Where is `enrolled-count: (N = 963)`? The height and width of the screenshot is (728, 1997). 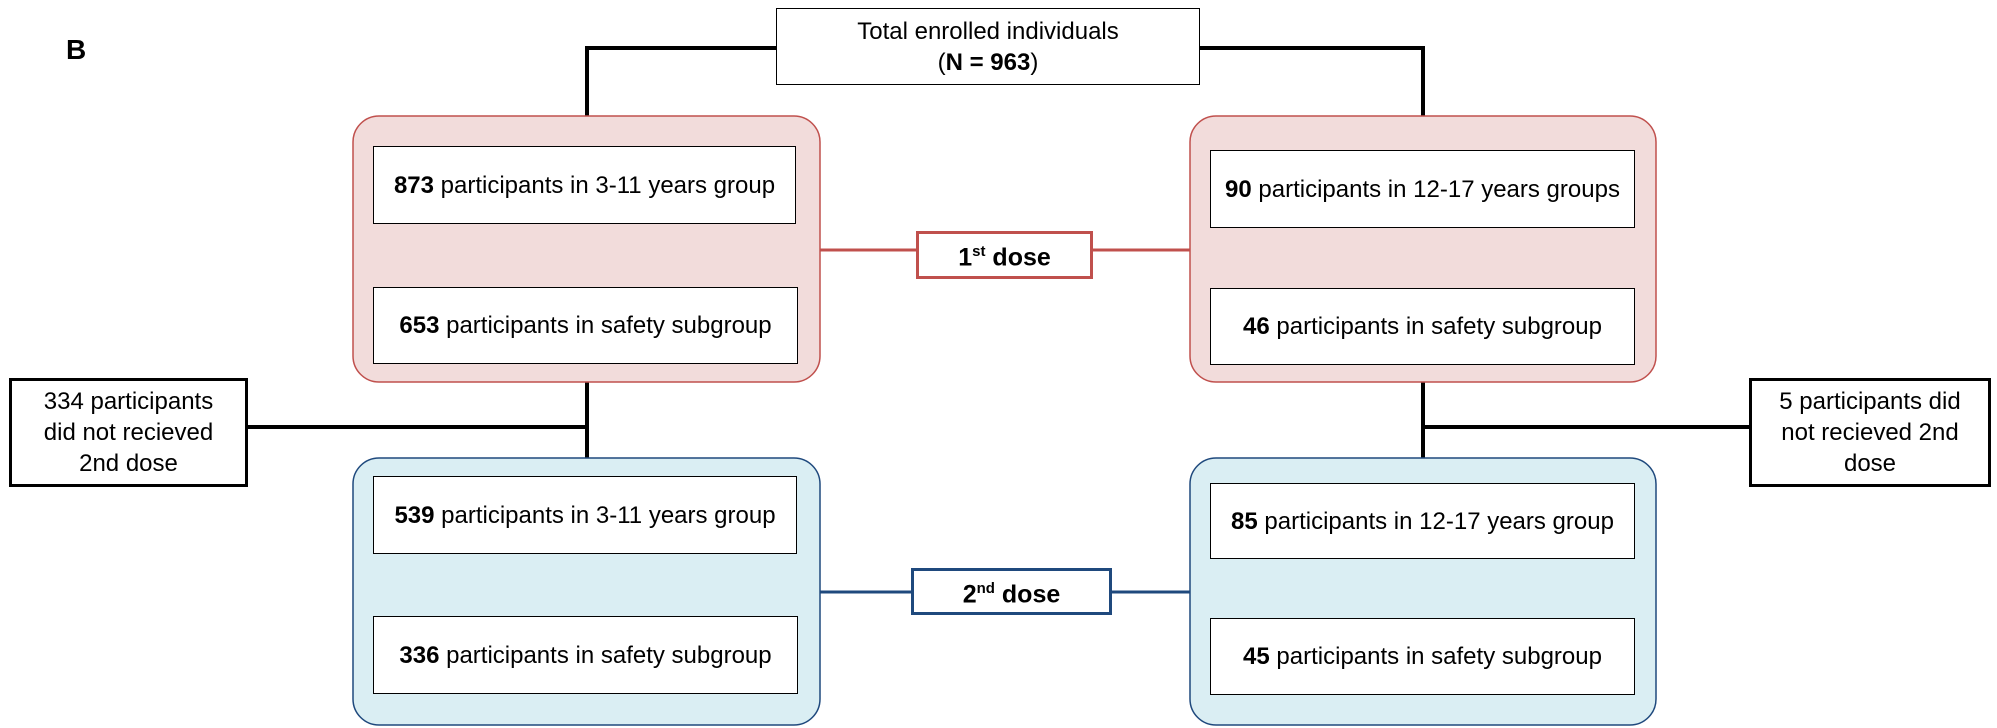 enrolled-count: (N = 963) is located at coordinates (988, 62).